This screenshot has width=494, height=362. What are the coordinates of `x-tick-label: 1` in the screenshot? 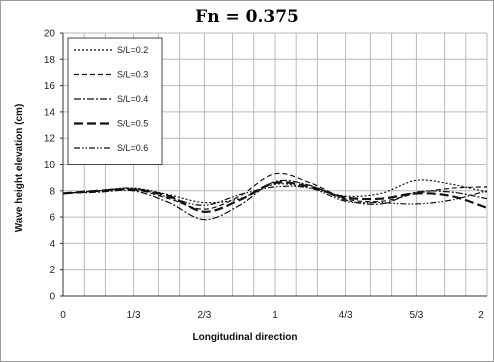 It's located at (275, 315).